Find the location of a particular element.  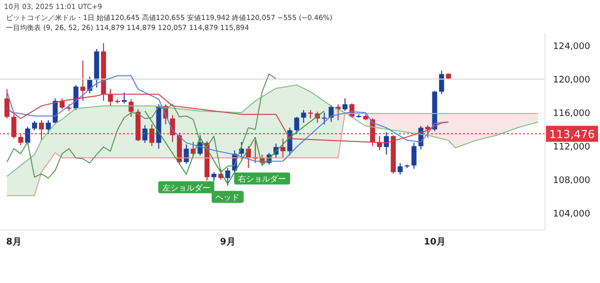

annotation: 左ショルダー is located at coordinates (186, 187).